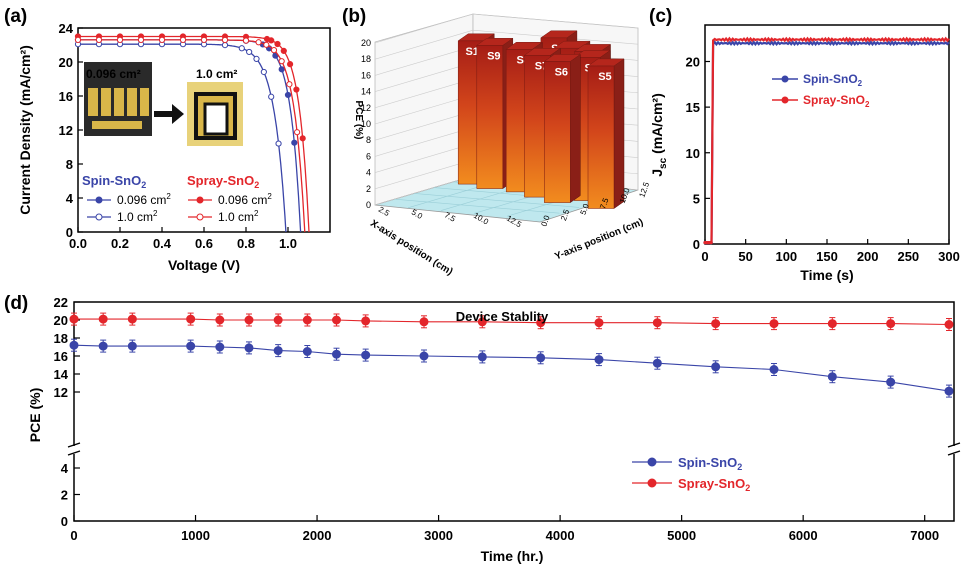  What do you see at coordinates (35, 415) in the screenshot?
I see `panel-d-y-axis-label: PCE (%)` at bounding box center [35, 415].